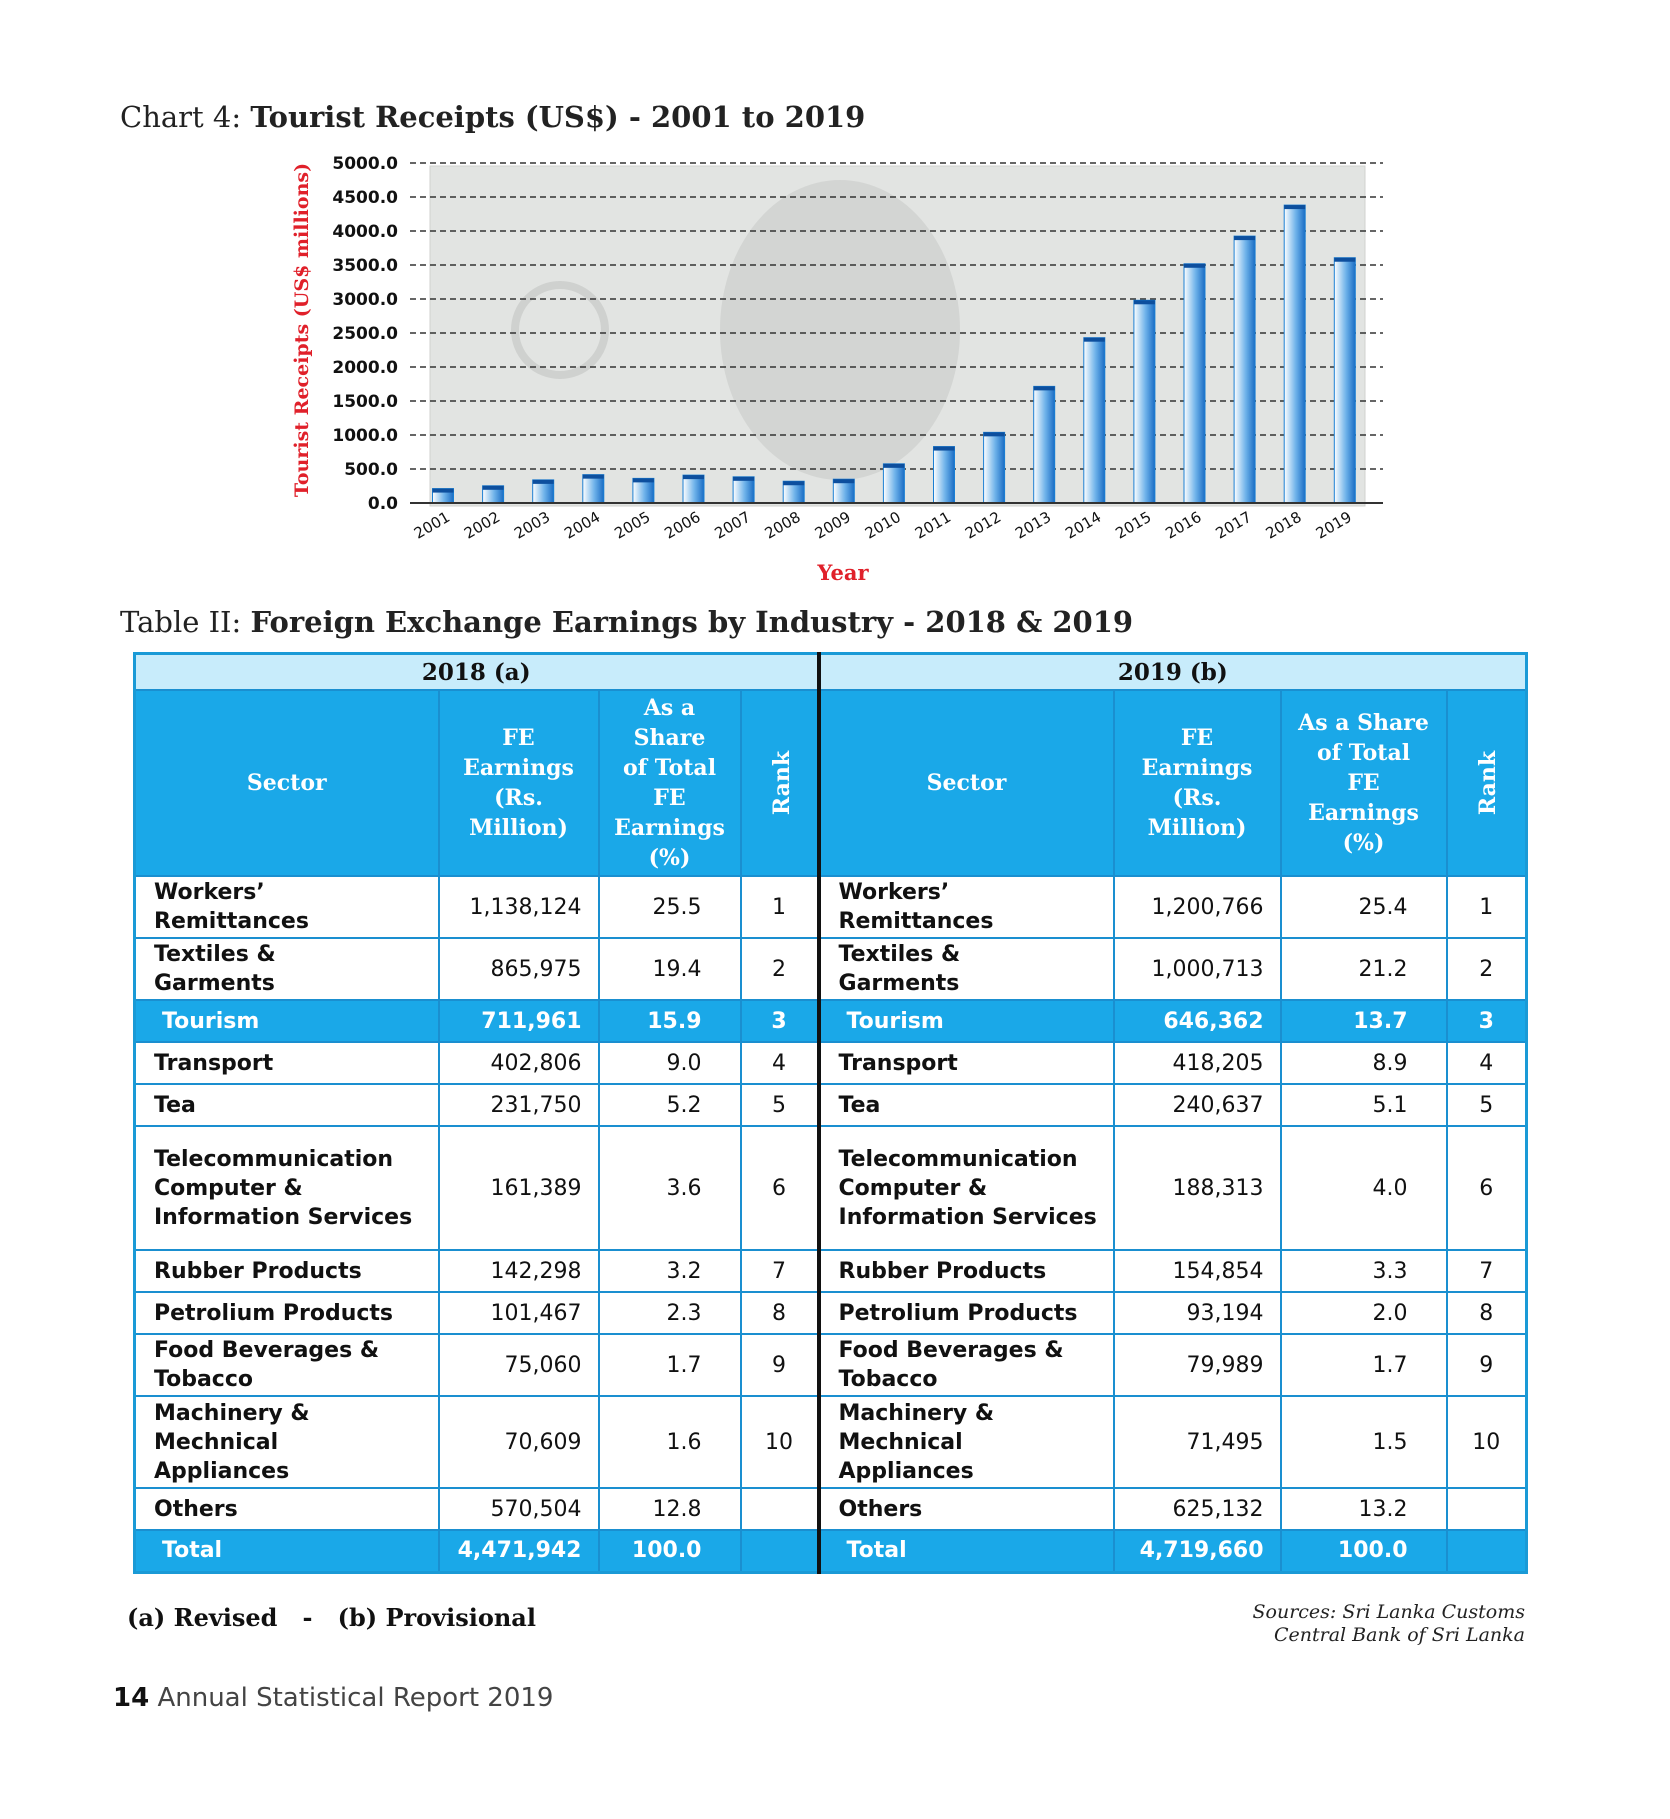 This screenshot has height=1819, width=1670. I want to click on table-row: Tea 231,750 5.2 5 Tea 240,637 5.1 5, so click(830, 1105).